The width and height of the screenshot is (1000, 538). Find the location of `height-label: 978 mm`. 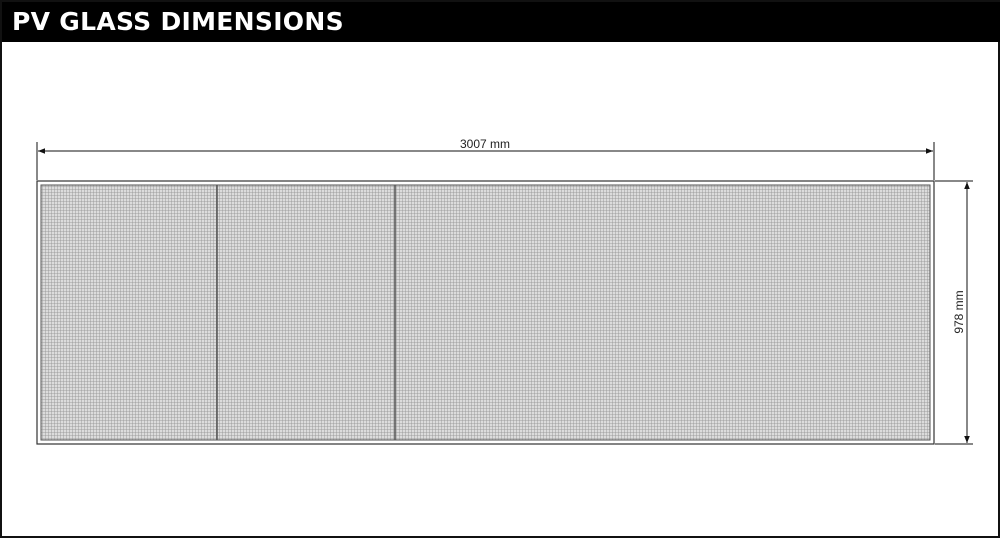

height-label: 978 mm is located at coordinates (959, 311).